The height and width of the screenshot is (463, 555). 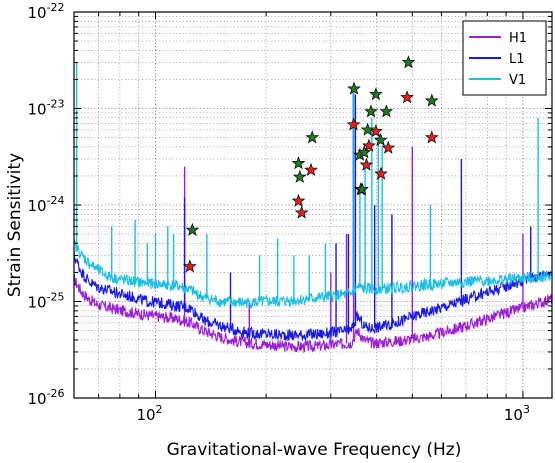 I want to click on x-axis-title: Gravitational-wave Frequency (Hz), so click(x=314, y=450).